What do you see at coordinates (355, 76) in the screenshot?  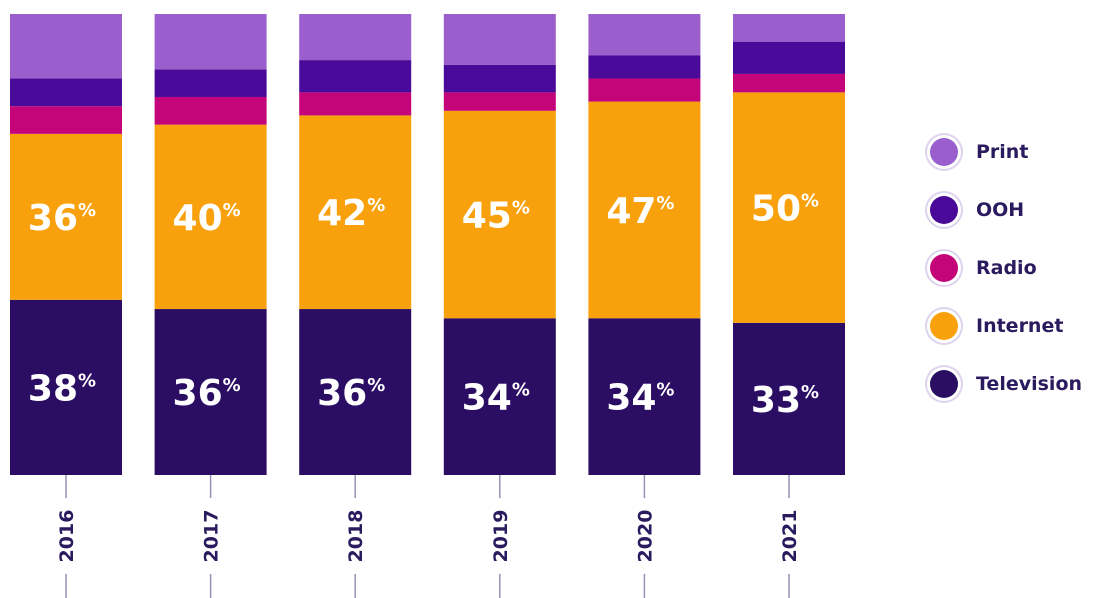 I see `bar-segment-ooh-2018` at bounding box center [355, 76].